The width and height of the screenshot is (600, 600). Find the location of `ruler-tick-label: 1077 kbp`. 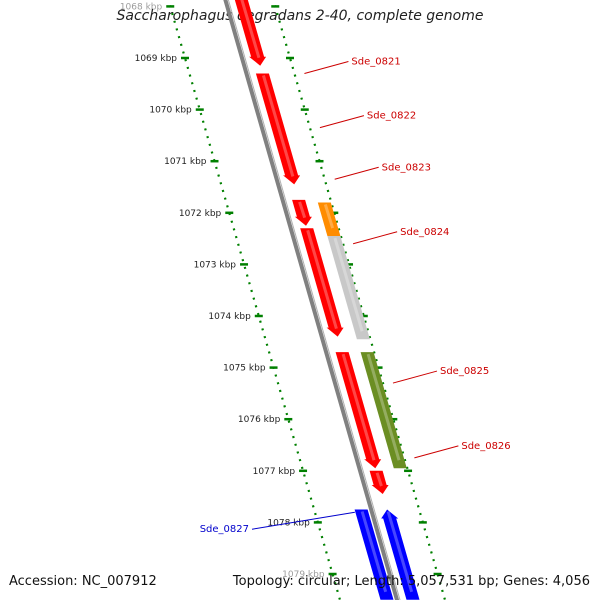

ruler-tick-label: 1077 kbp is located at coordinates (274, 472).